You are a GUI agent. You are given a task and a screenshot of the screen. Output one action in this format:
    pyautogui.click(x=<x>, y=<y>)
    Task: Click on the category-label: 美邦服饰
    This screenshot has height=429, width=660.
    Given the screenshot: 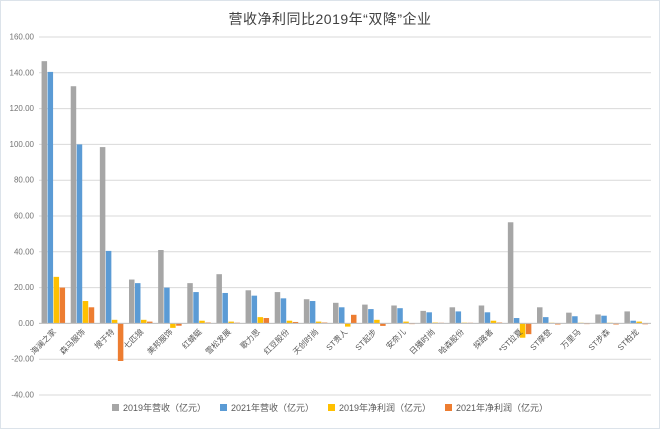 What is the action you would take?
    pyautogui.click(x=160, y=342)
    